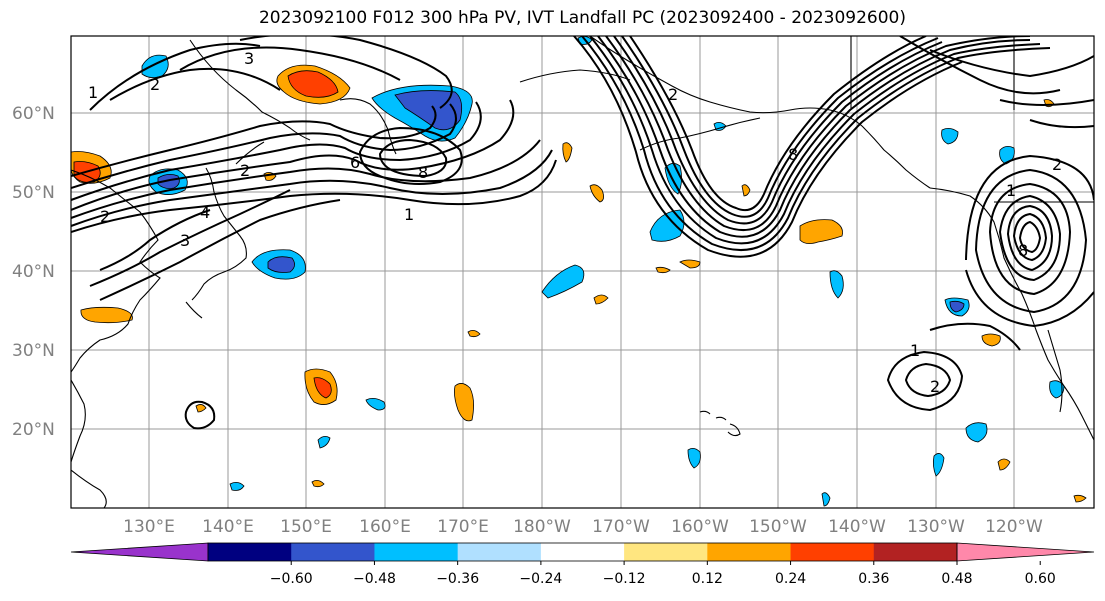 The width and height of the screenshot is (1105, 601). I want to click on colorbar-segments, so click(582, 552).